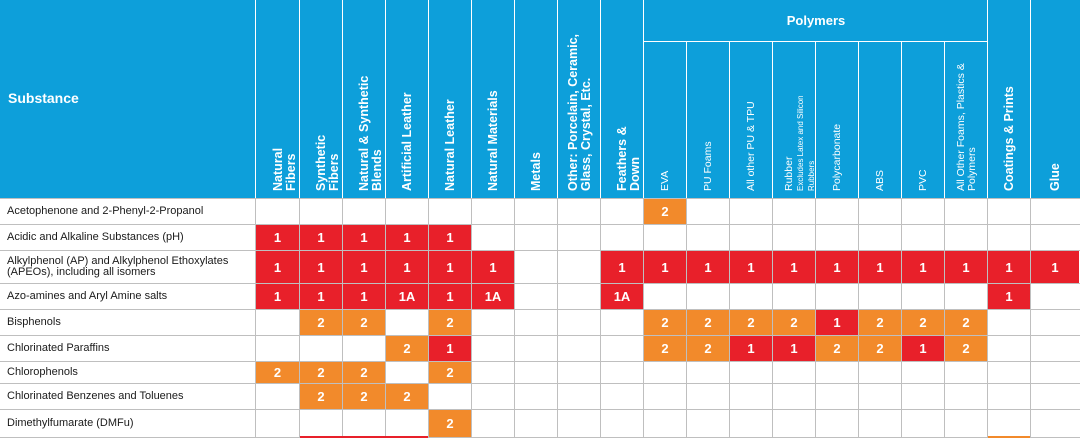 Image resolution: width=1080 pixels, height=438 pixels. I want to click on column-header-label: Feathers & Down, so click(628, 158).